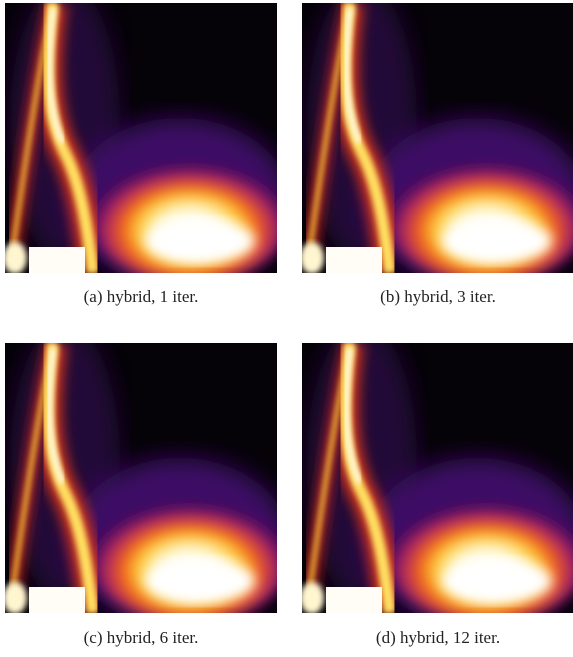 This screenshot has height=657, width=573. I want to click on caption: (a) hybrid, 1 iter., so click(141, 296).